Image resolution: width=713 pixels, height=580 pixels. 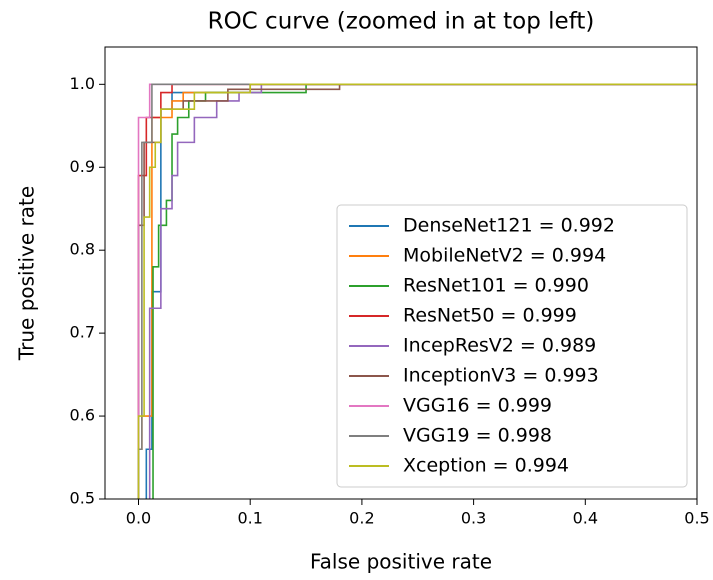 What do you see at coordinates (401, 562) in the screenshot?
I see `x-axis-label: False positive rate` at bounding box center [401, 562].